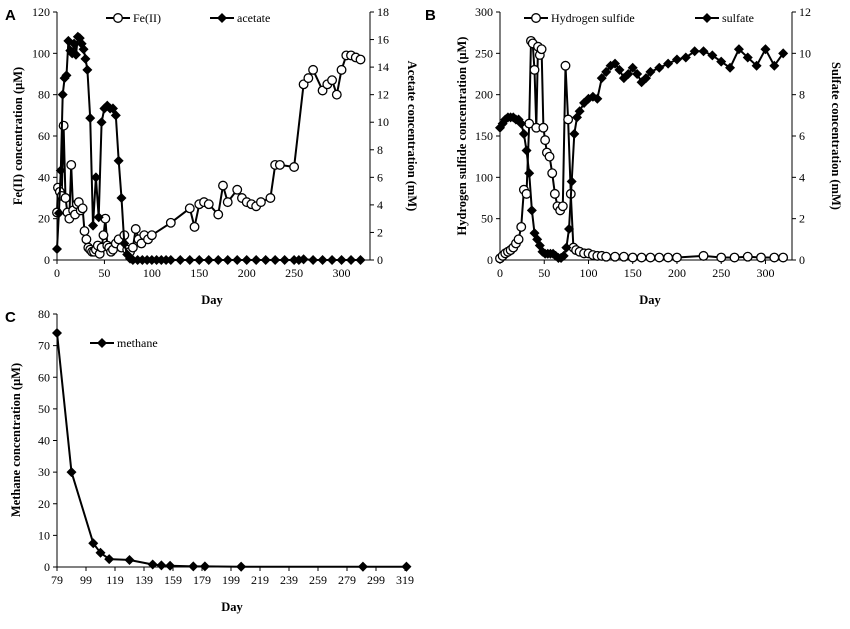 The image size is (850, 629). What do you see at coordinates (144, 580) in the screenshot?
I see `x-tick-label: 139` at bounding box center [144, 580].